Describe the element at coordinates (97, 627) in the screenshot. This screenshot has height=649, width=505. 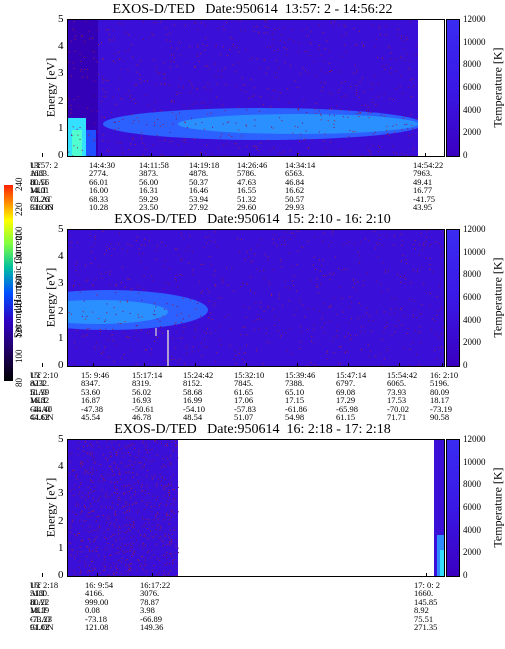
I see `orbit-value: 121.08` at that location.